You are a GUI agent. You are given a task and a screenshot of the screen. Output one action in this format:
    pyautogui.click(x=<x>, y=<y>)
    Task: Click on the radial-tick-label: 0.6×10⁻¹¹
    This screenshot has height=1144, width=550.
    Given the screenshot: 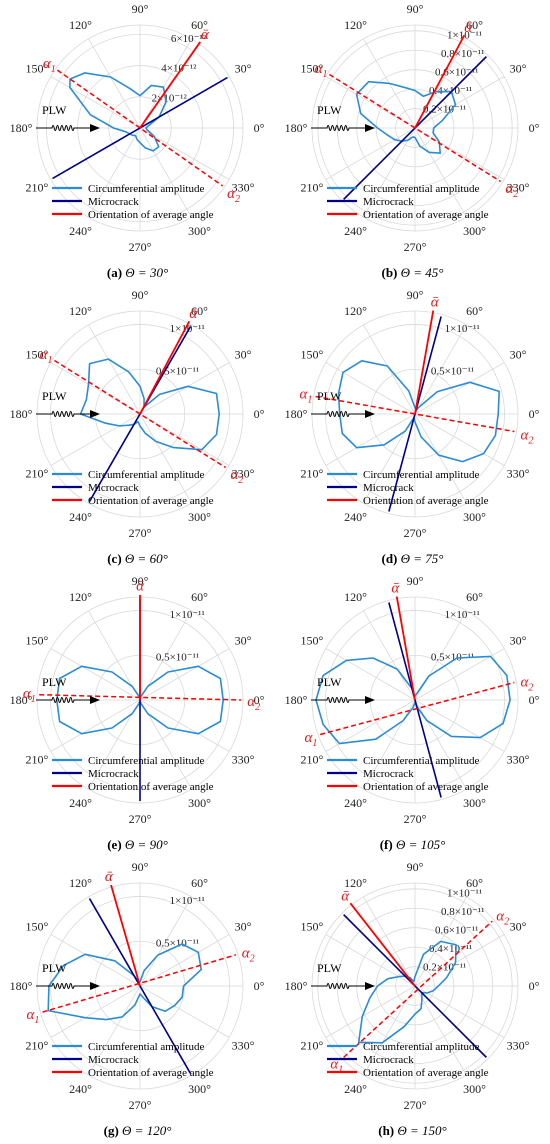 What is the action you would take?
    pyautogui.click(x=456, y=931)
    